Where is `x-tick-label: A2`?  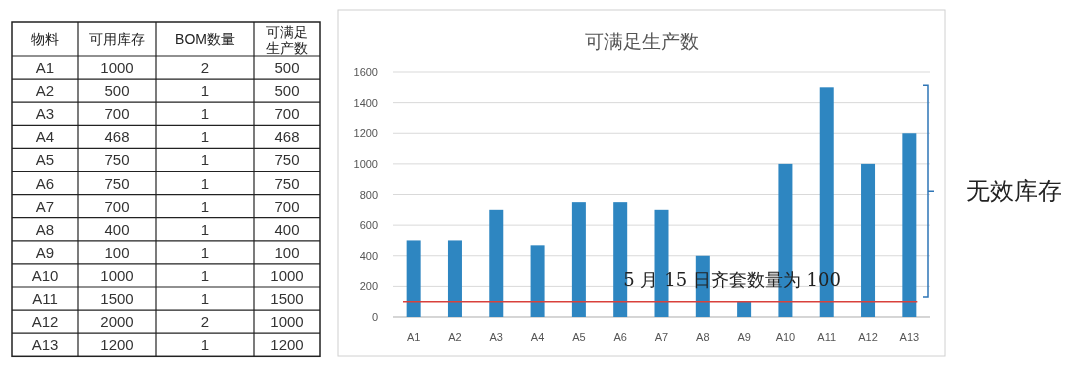 x-tick-label: A2 is located at coordinates (455, 337).